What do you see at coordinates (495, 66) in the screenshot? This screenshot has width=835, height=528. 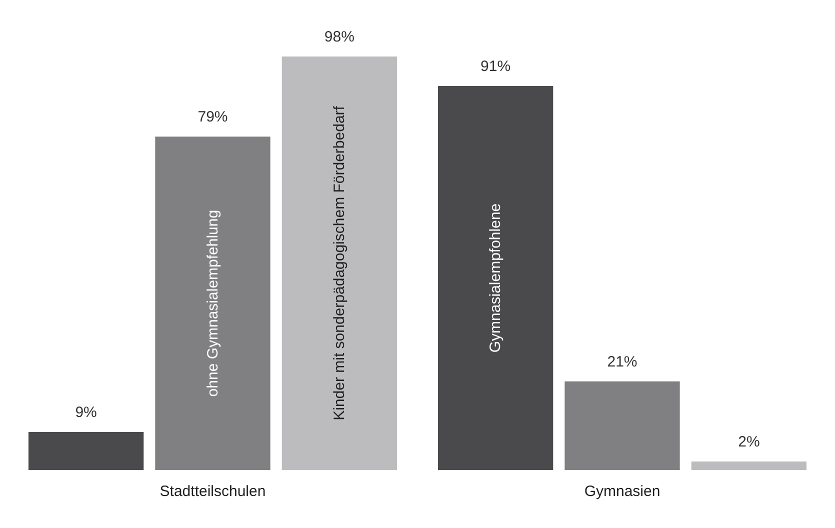 I see `data-label: 91%` at bounding box center [495, 66].